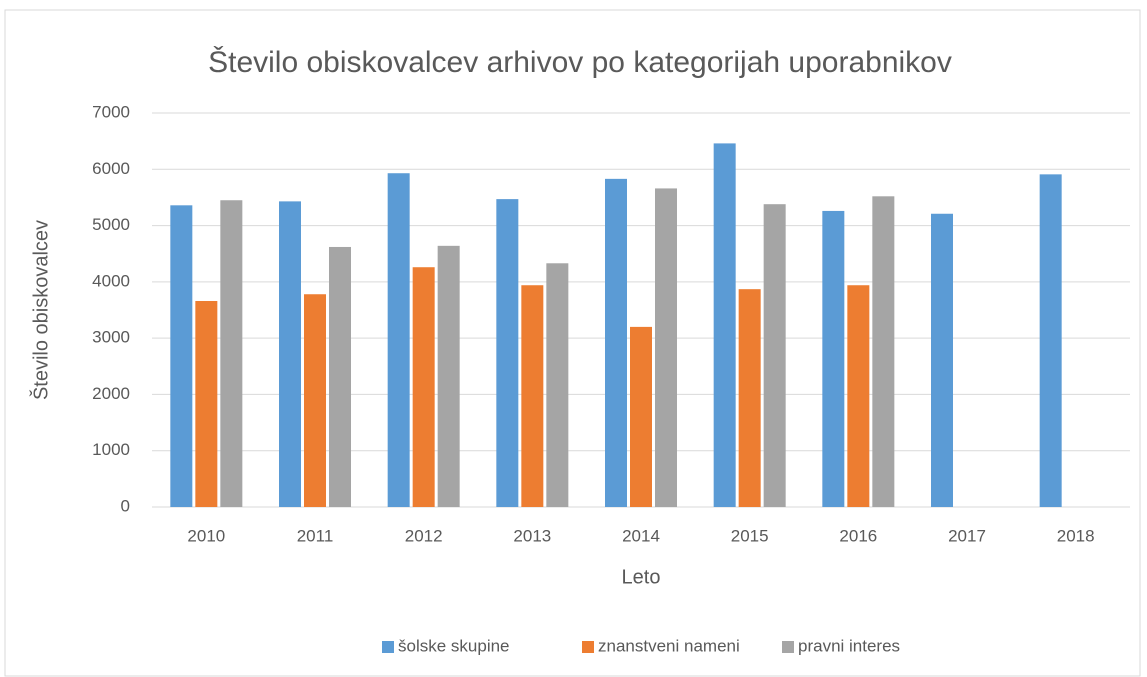 Image resolution: width=1147 pixels, height=677 pixels. Describe the element at coordinates (454, 645) in the screenshot. I see `legend-label: šolske skupine` at that location.